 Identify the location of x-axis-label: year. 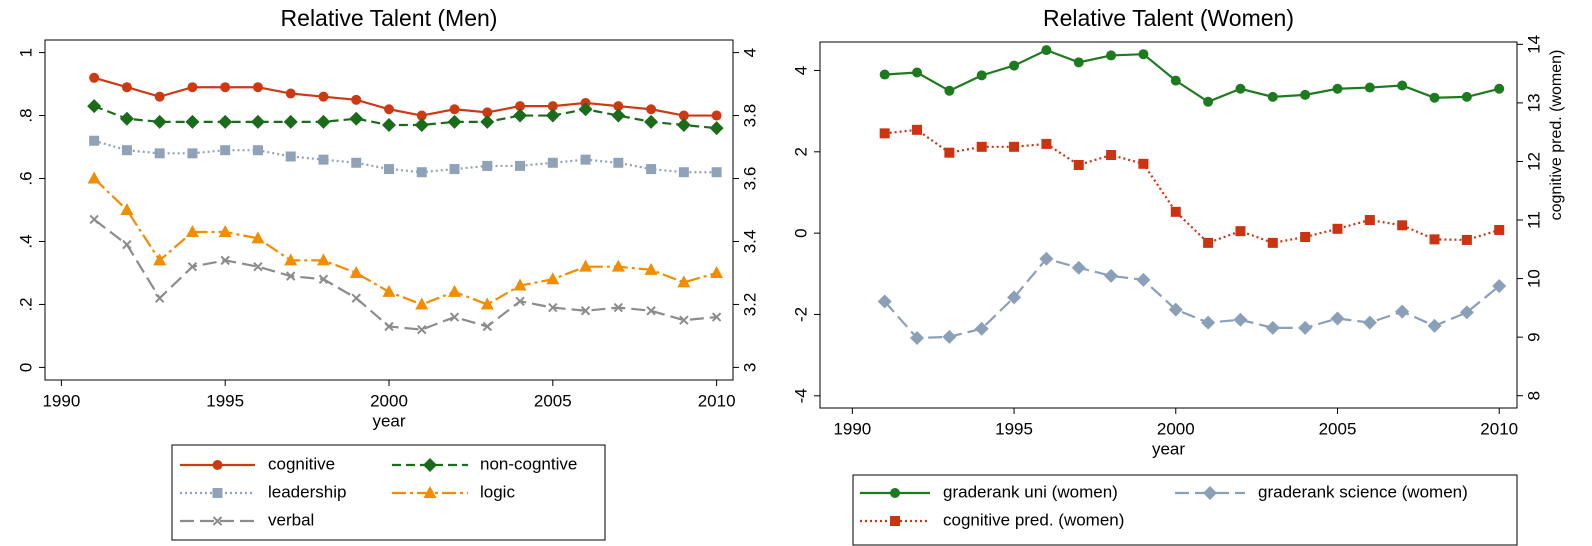
(1168, 448).